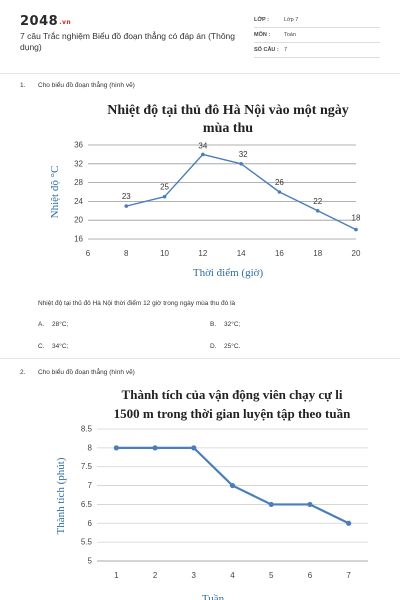  What do you see at coordinates (39, 21) in the screenshot?
I see `logo-text: 2048` at bounding box center [39, 21].